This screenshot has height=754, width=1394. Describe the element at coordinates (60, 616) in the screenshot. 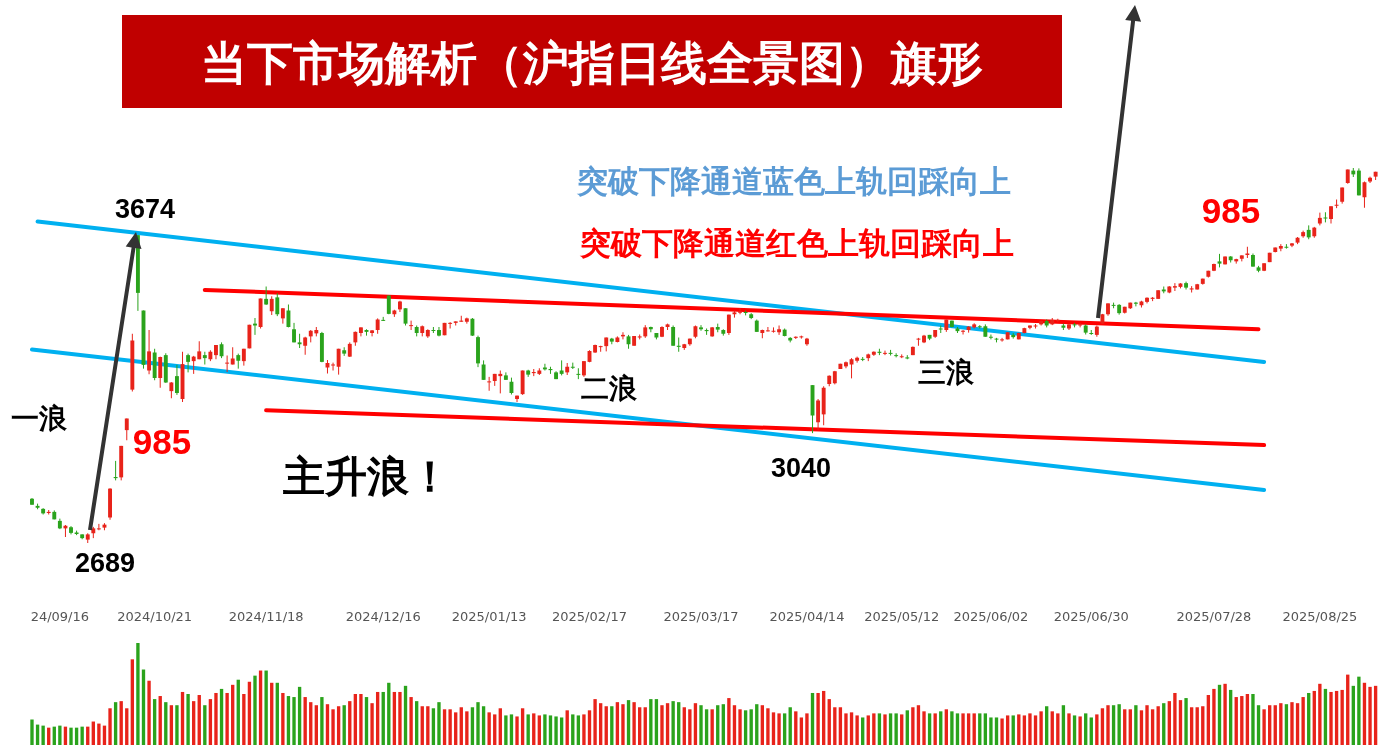

I see `x-tick-label: 24/09/16` at that location.